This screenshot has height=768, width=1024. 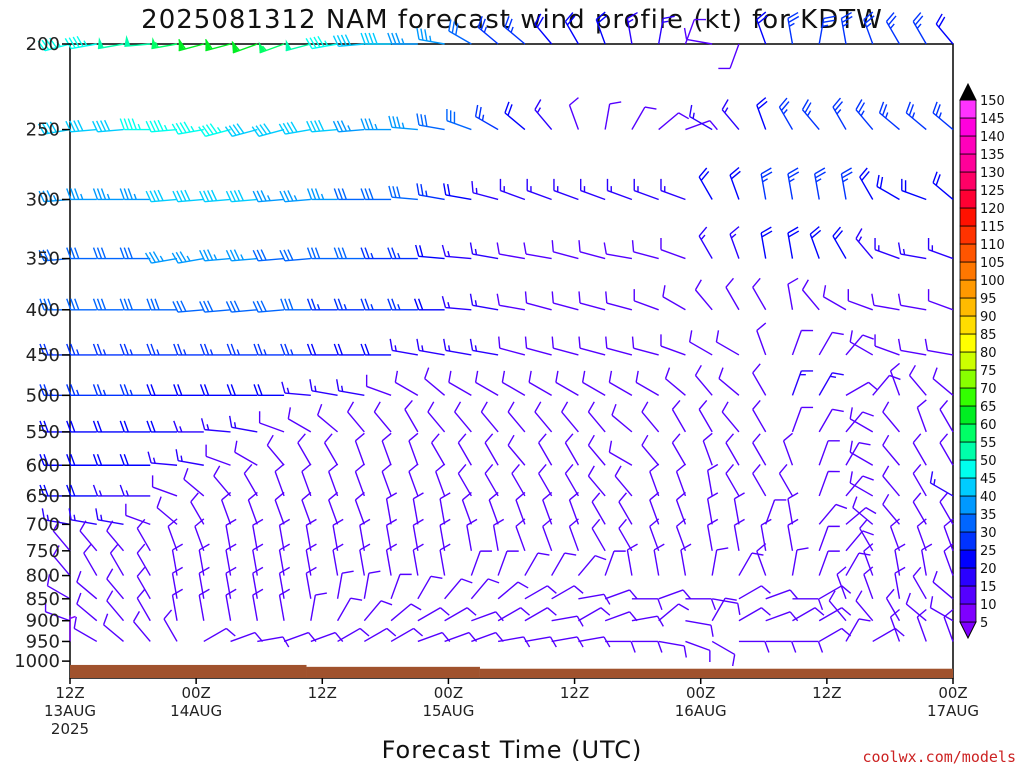 What do you see at coordinates (322, 693) in the screenshot?
I see `x-tick-label: 12Z` at bounding box center [322, 693].